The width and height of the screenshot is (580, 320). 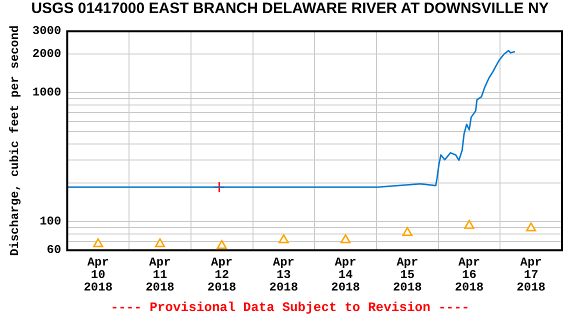 What do you see at coordinates (290, 9) in the screenshot?
I see `chart-title: USGS 01417000 EAST BRANCH DELAWARE RIVER AT DOWNSVILLE NY` at bounding box center [290, 9].